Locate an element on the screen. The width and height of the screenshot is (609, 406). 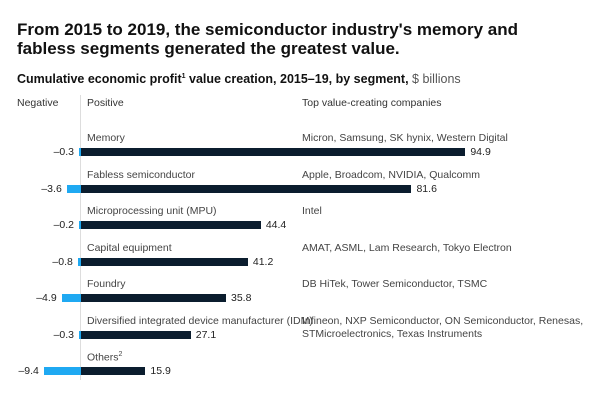
positive-header: Positive is located at coordinates (105, 103).